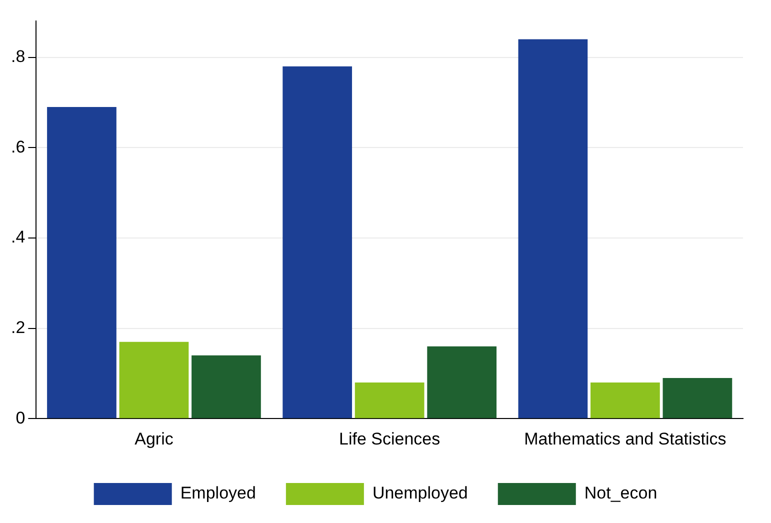 The image size is (771, 523). Describe the element at coordinates (21, 418) in the screenshot. I see `y-tick-label: 0` at that location.